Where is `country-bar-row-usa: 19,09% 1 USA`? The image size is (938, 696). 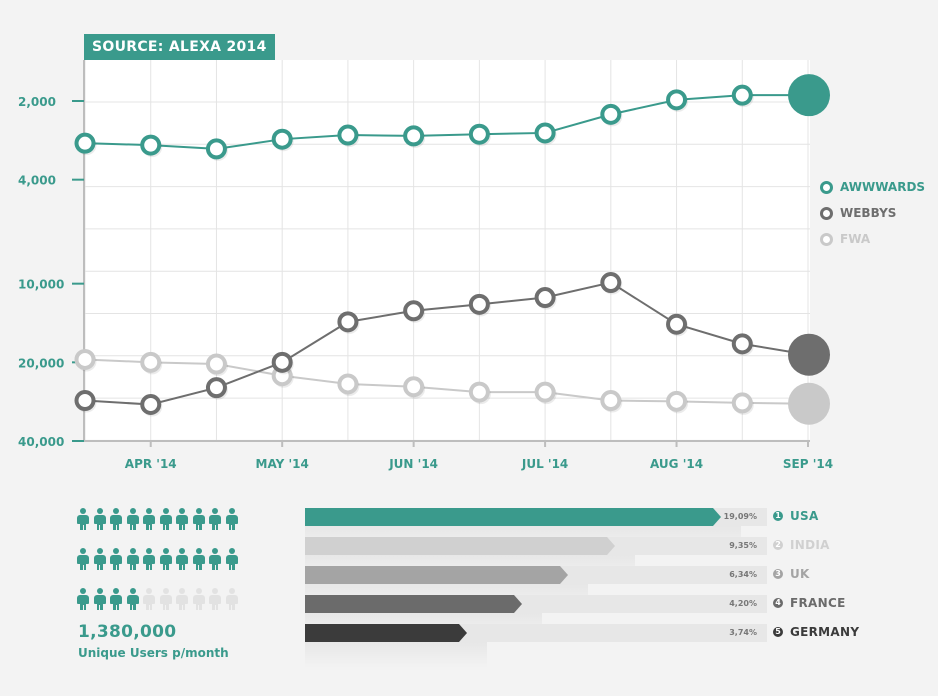
country-bar-row-usa: 19,09% 1 USA is located at coordinates (585, 530).